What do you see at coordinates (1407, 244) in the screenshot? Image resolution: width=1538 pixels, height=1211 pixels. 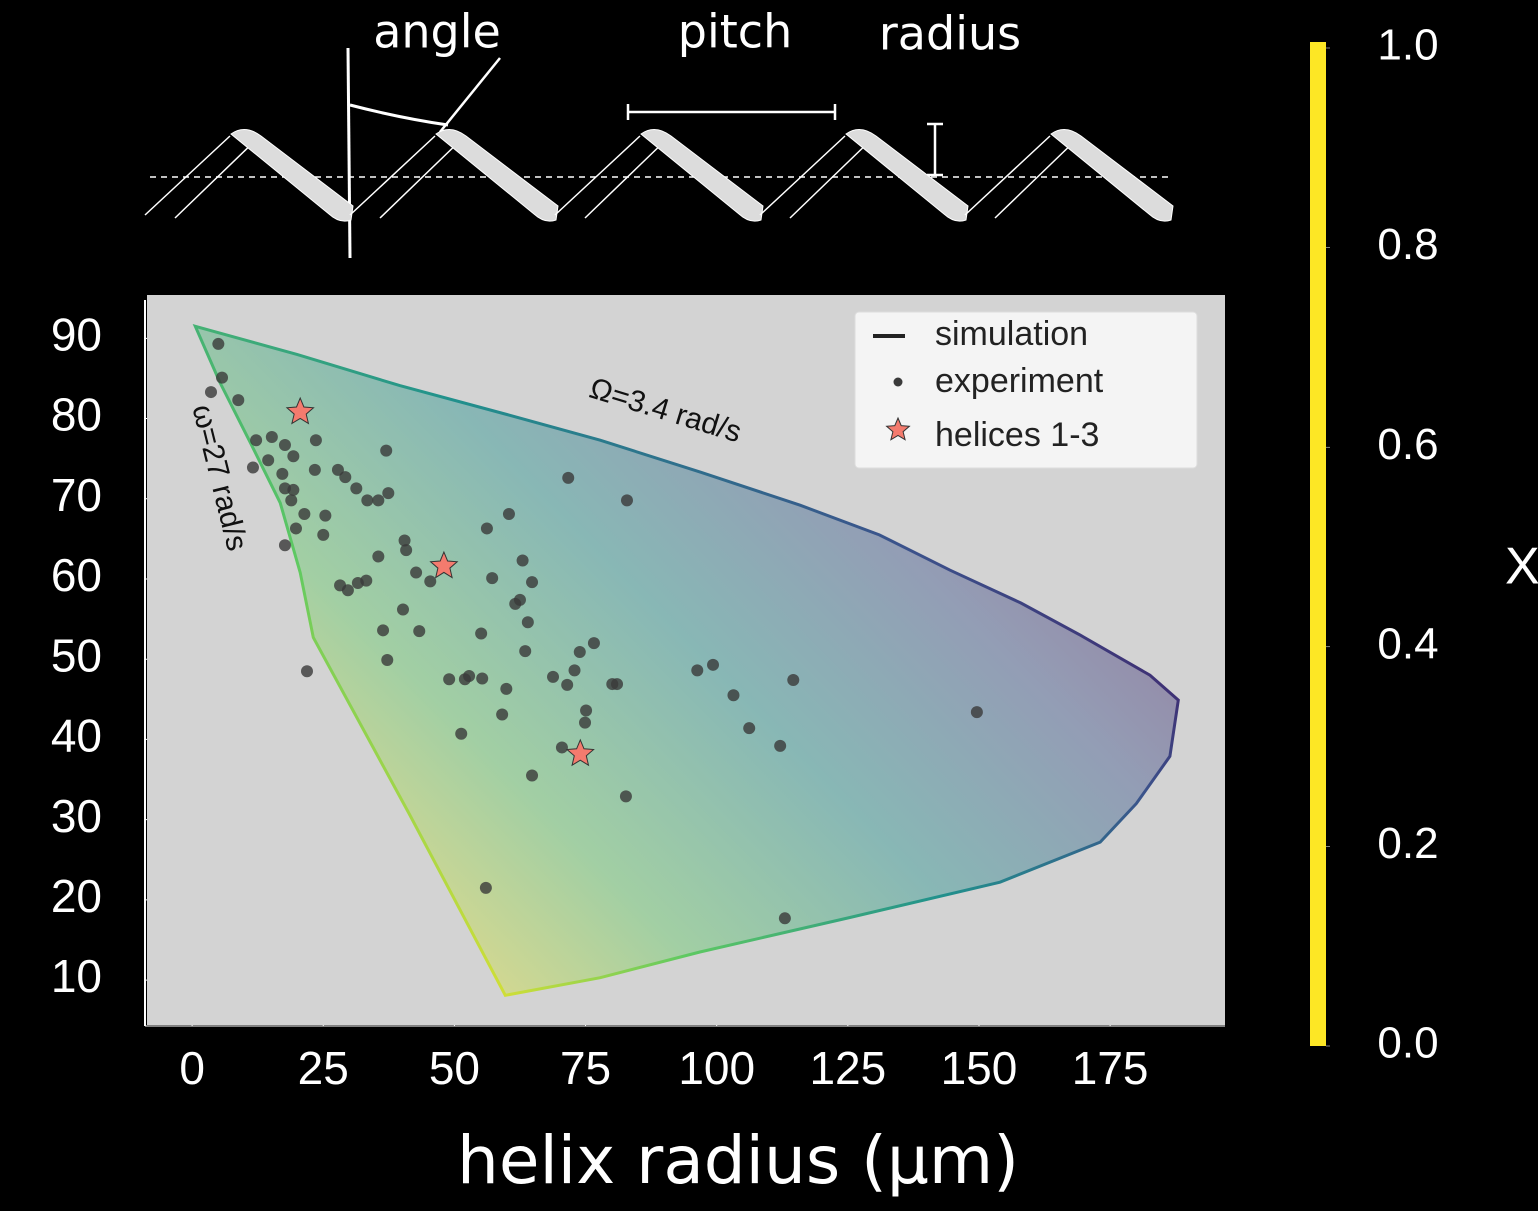 I see `colorbar-tick-label: 0.8` at bounding box center [1407, 244].